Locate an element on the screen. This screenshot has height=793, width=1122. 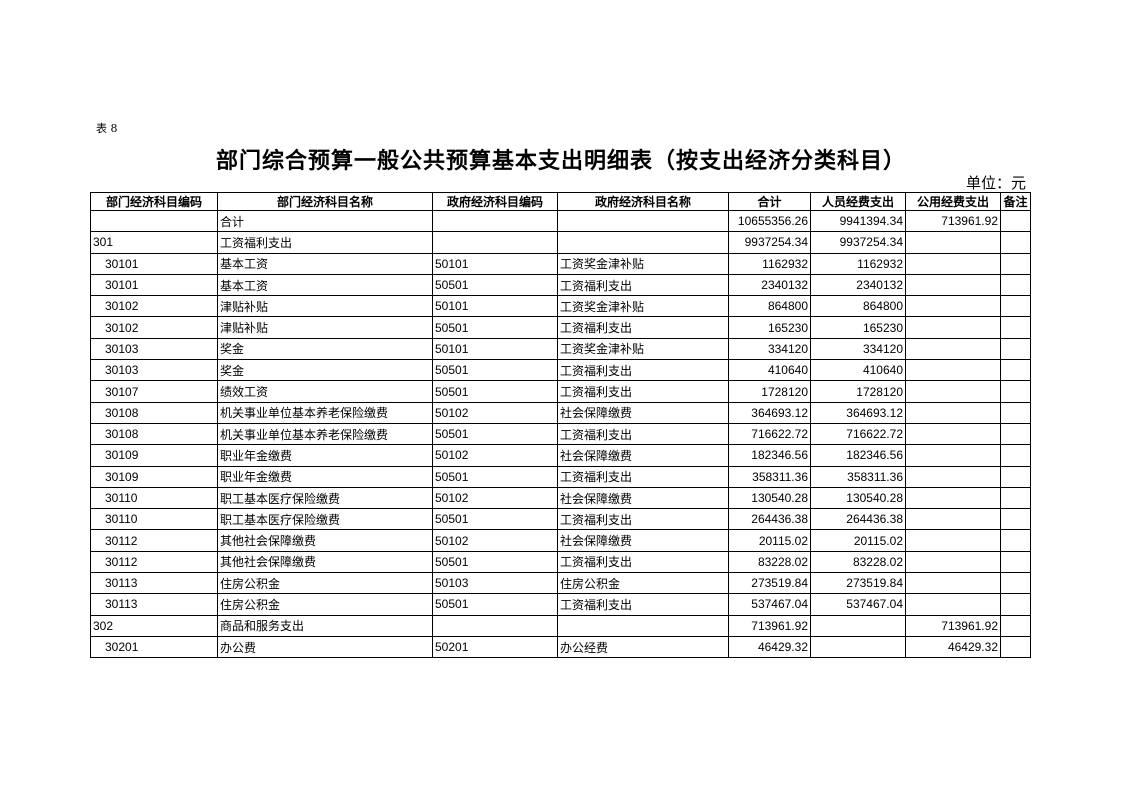
column-header: 合计 is located at coordinates (769, 201).